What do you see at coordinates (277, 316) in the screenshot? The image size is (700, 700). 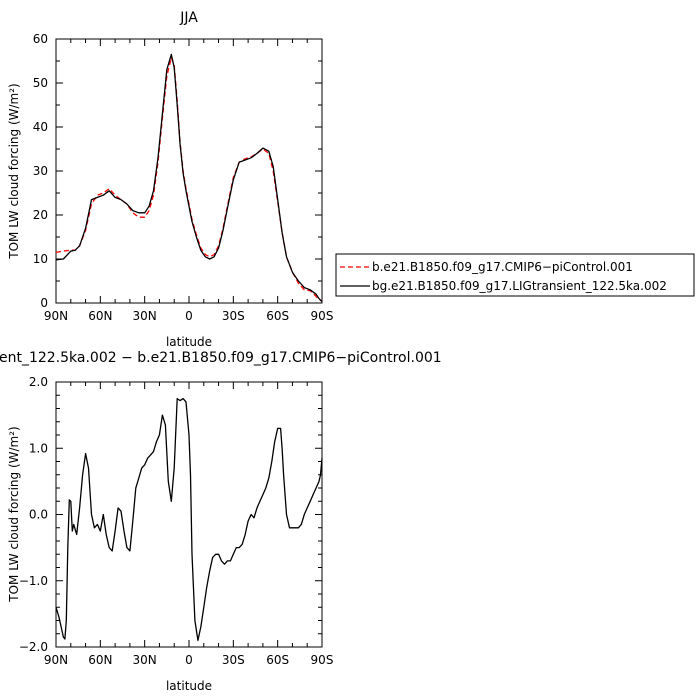 I see `top-x-tick-label: 60S` at bounding box center [277, 316].